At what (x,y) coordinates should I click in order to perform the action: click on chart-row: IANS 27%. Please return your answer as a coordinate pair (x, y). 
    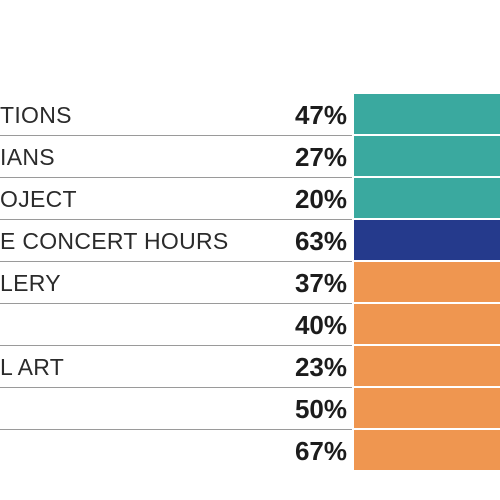
    Looking at the image, I should click on (250, 157).